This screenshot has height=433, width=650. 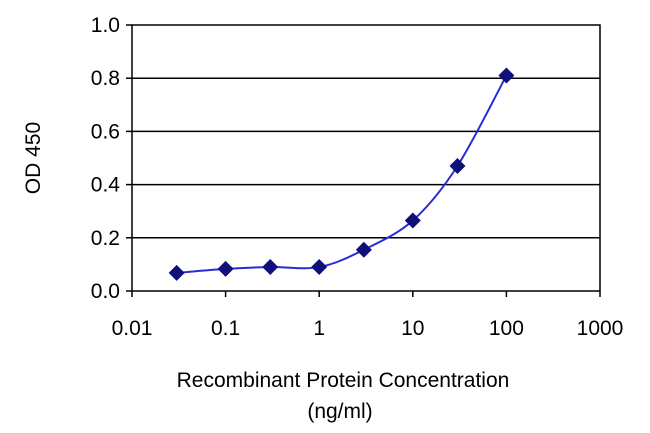 I want to click on y-tick-label: 0.0, so click(x=105, y=291).